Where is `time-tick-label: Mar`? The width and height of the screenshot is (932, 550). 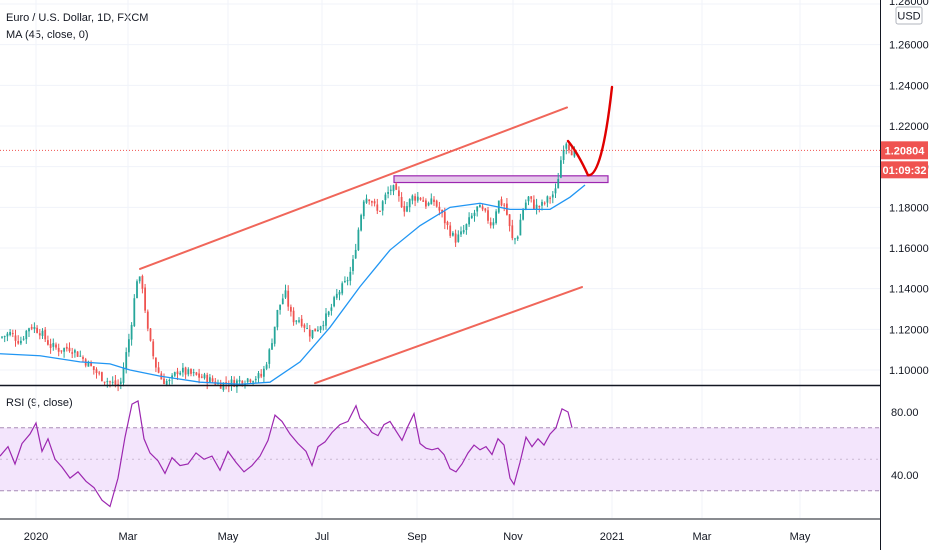
time-tick-label: Mar is located at coordinates (128, 537).